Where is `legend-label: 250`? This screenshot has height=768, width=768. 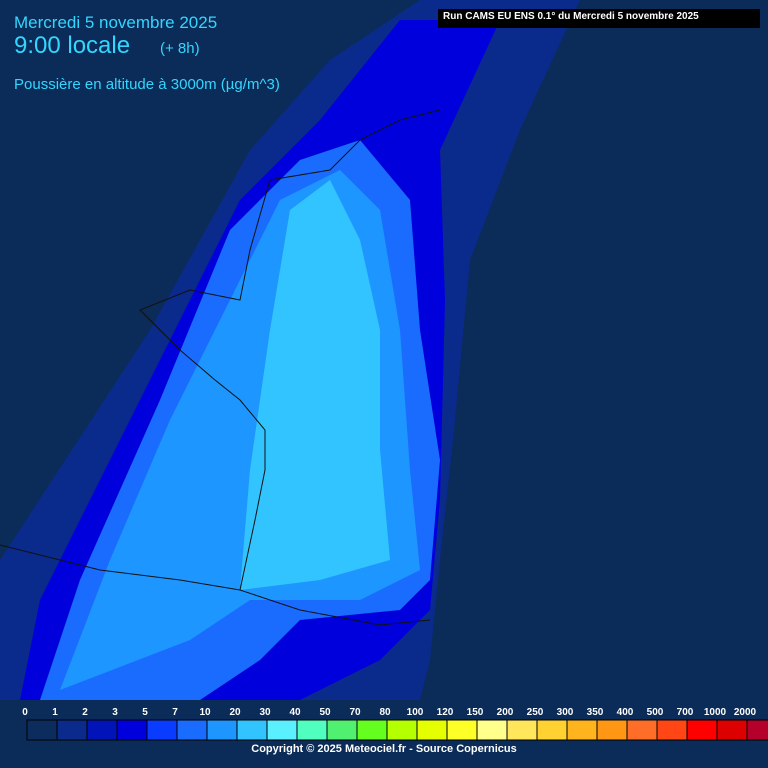
legend-label: 250 is located at coordinates (535, 712).